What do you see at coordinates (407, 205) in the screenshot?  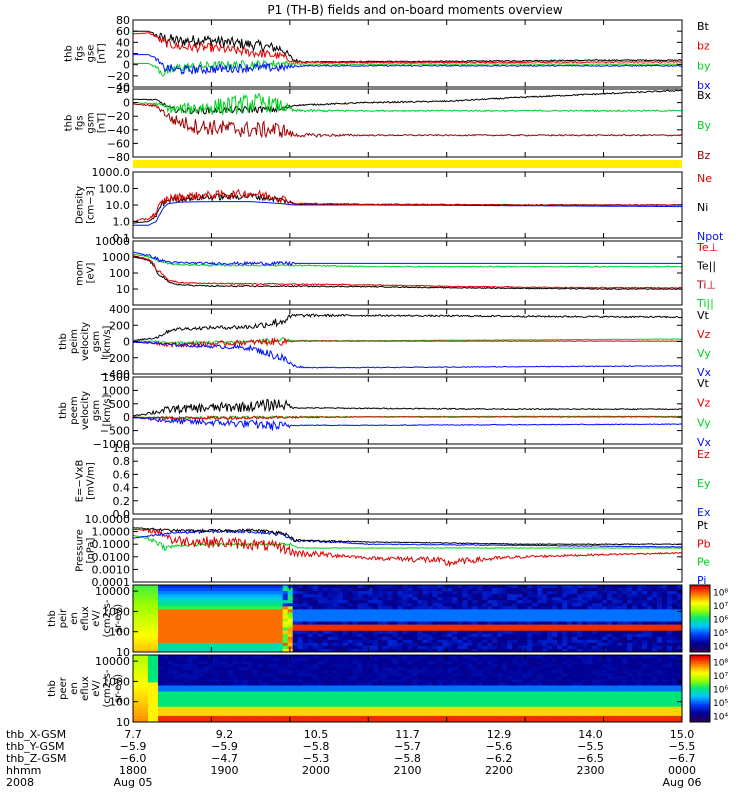 I see `series-Ne` at bounding box center [407, 205].